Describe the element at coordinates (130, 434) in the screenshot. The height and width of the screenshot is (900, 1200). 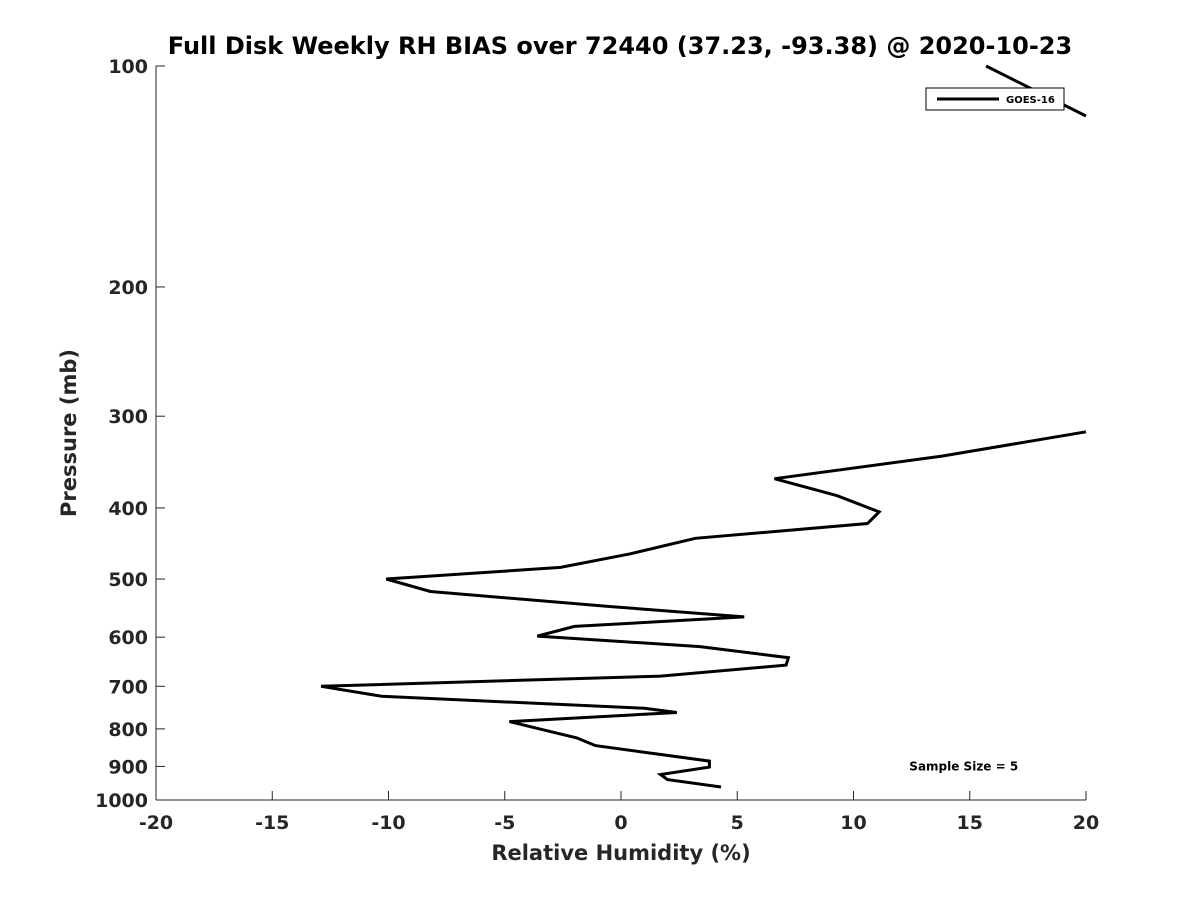
I see `y-ticks: 100 200 300 400 500 600 700 800 900 1000` at that location.